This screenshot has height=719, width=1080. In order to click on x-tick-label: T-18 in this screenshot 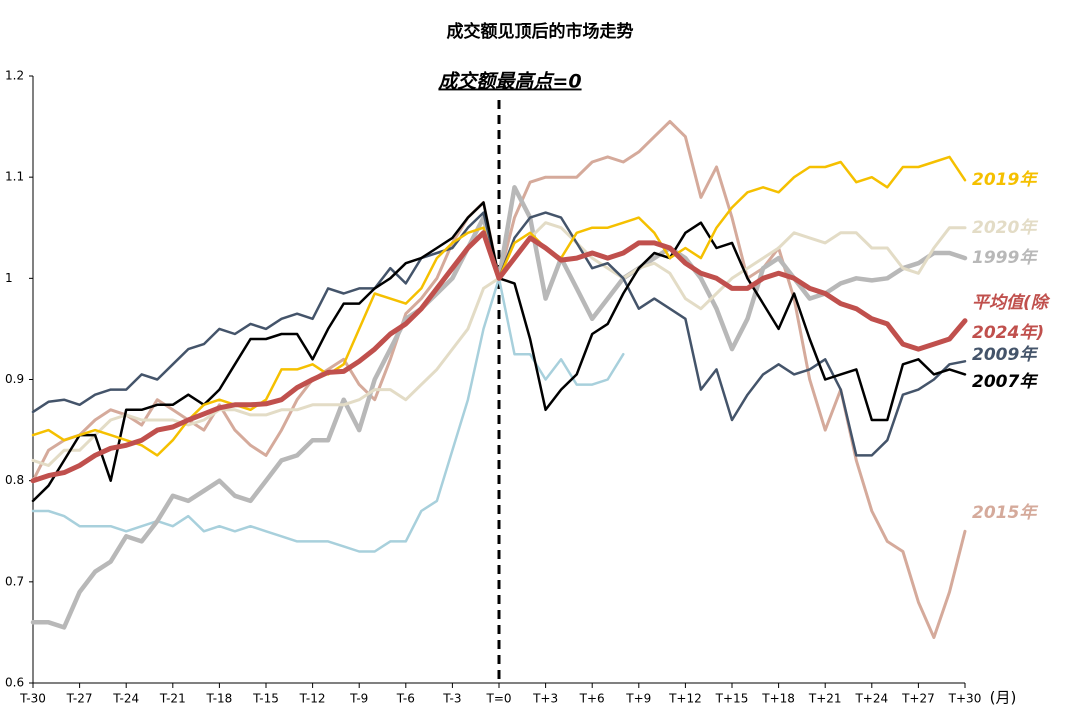, I will do `click(218, 699)`.